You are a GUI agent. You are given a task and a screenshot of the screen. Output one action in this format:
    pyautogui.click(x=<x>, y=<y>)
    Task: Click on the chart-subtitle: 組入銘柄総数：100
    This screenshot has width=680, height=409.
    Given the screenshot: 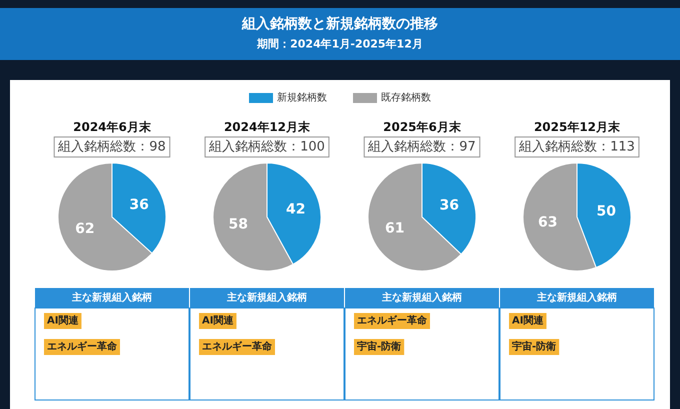 What is the action you would take?
    pyautogui.click(x=266, y=147)
    